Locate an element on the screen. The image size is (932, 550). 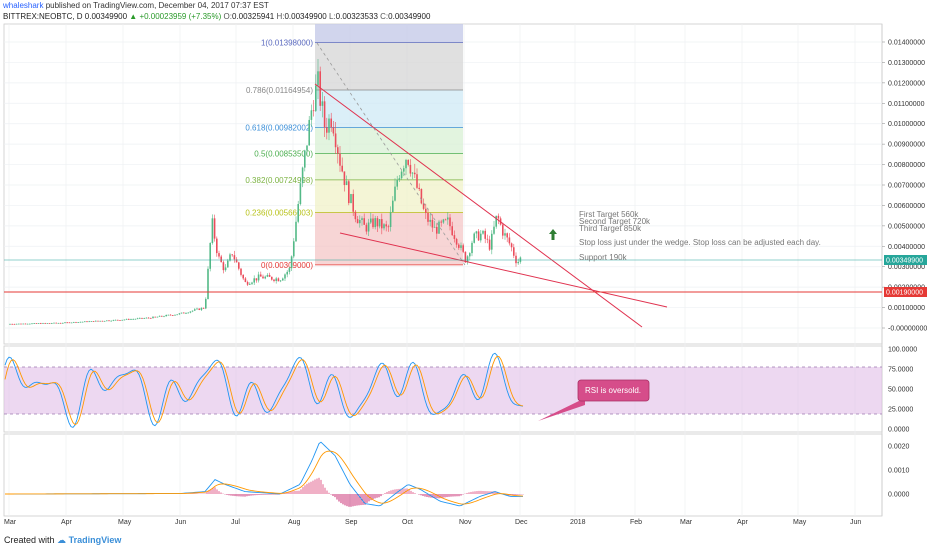
price-tick-label: 0.00300000 is located at coordinates (906, 267).